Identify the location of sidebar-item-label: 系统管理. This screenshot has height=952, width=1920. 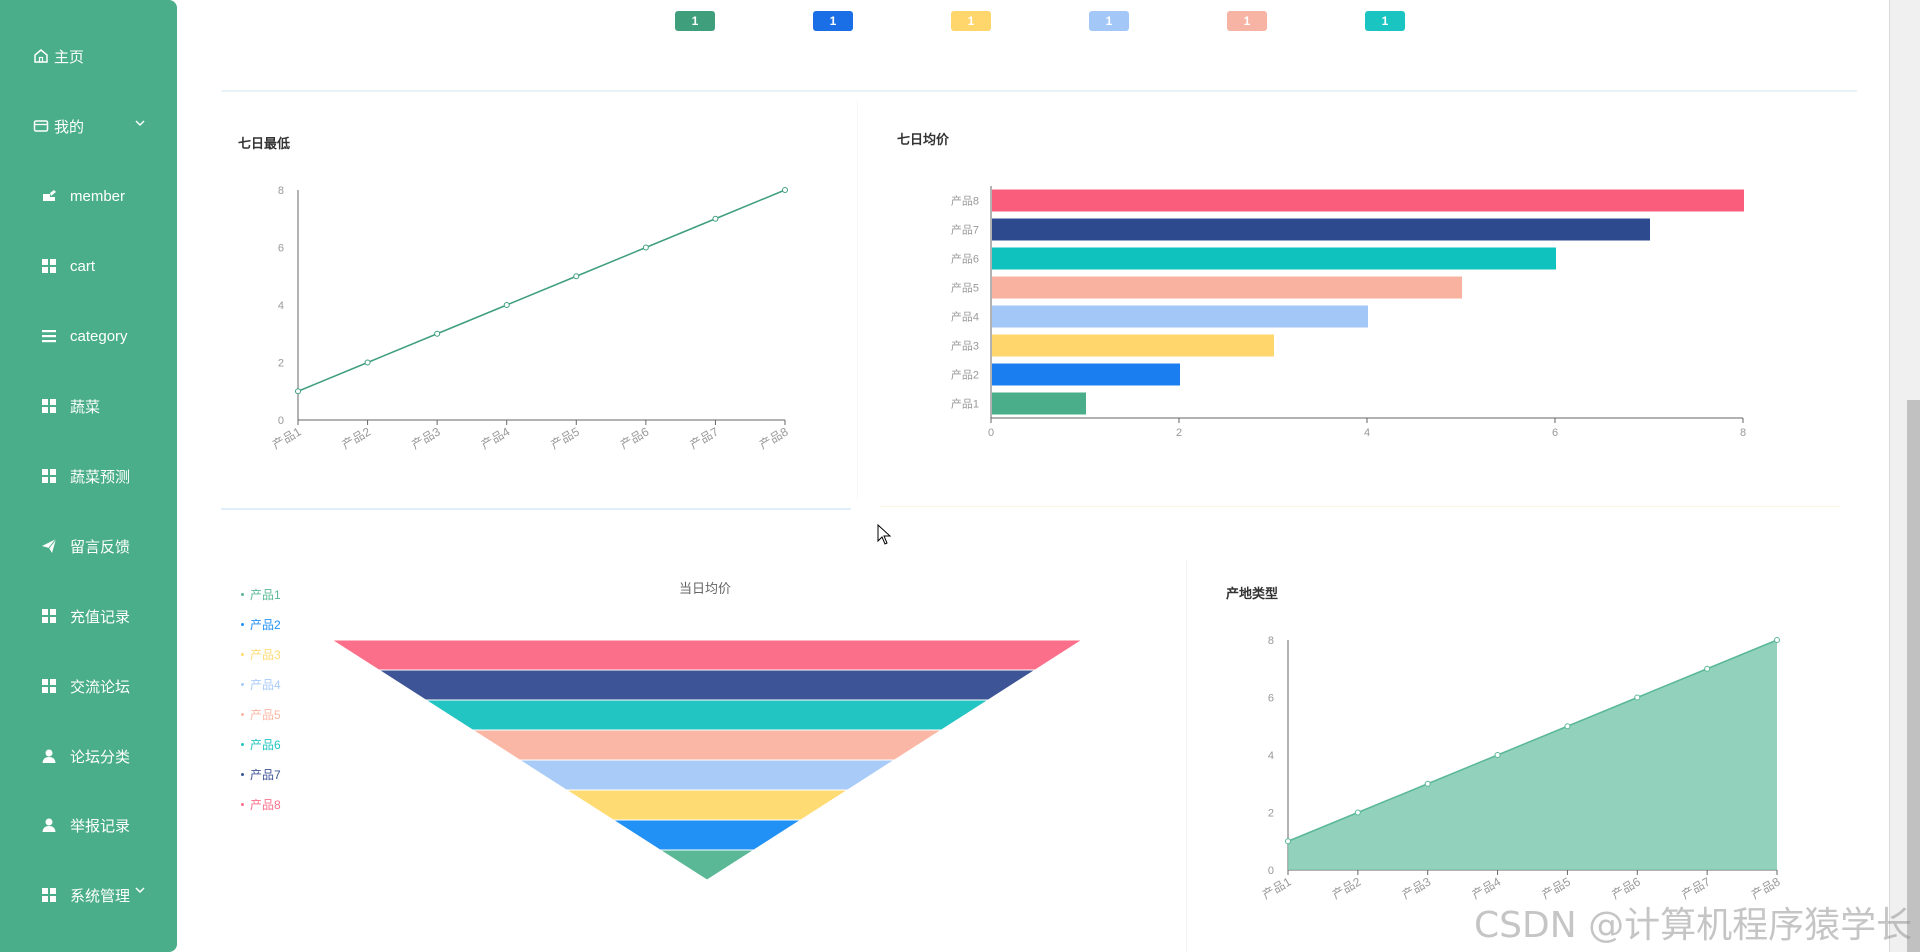
(100, 896).